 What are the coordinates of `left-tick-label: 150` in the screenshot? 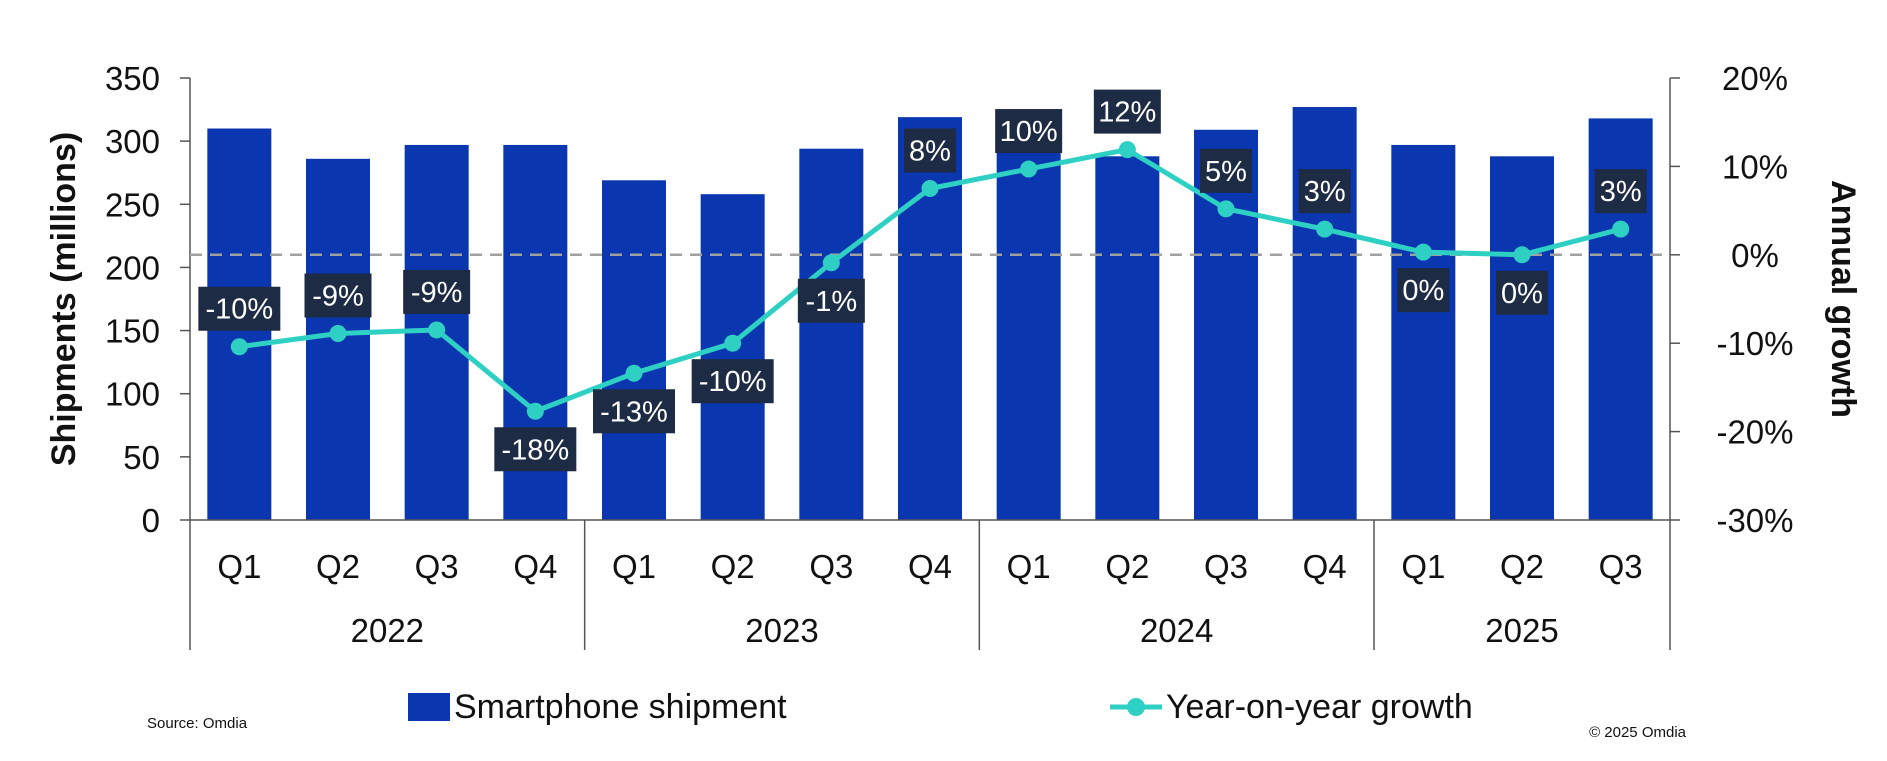 It's located at (132, 331).